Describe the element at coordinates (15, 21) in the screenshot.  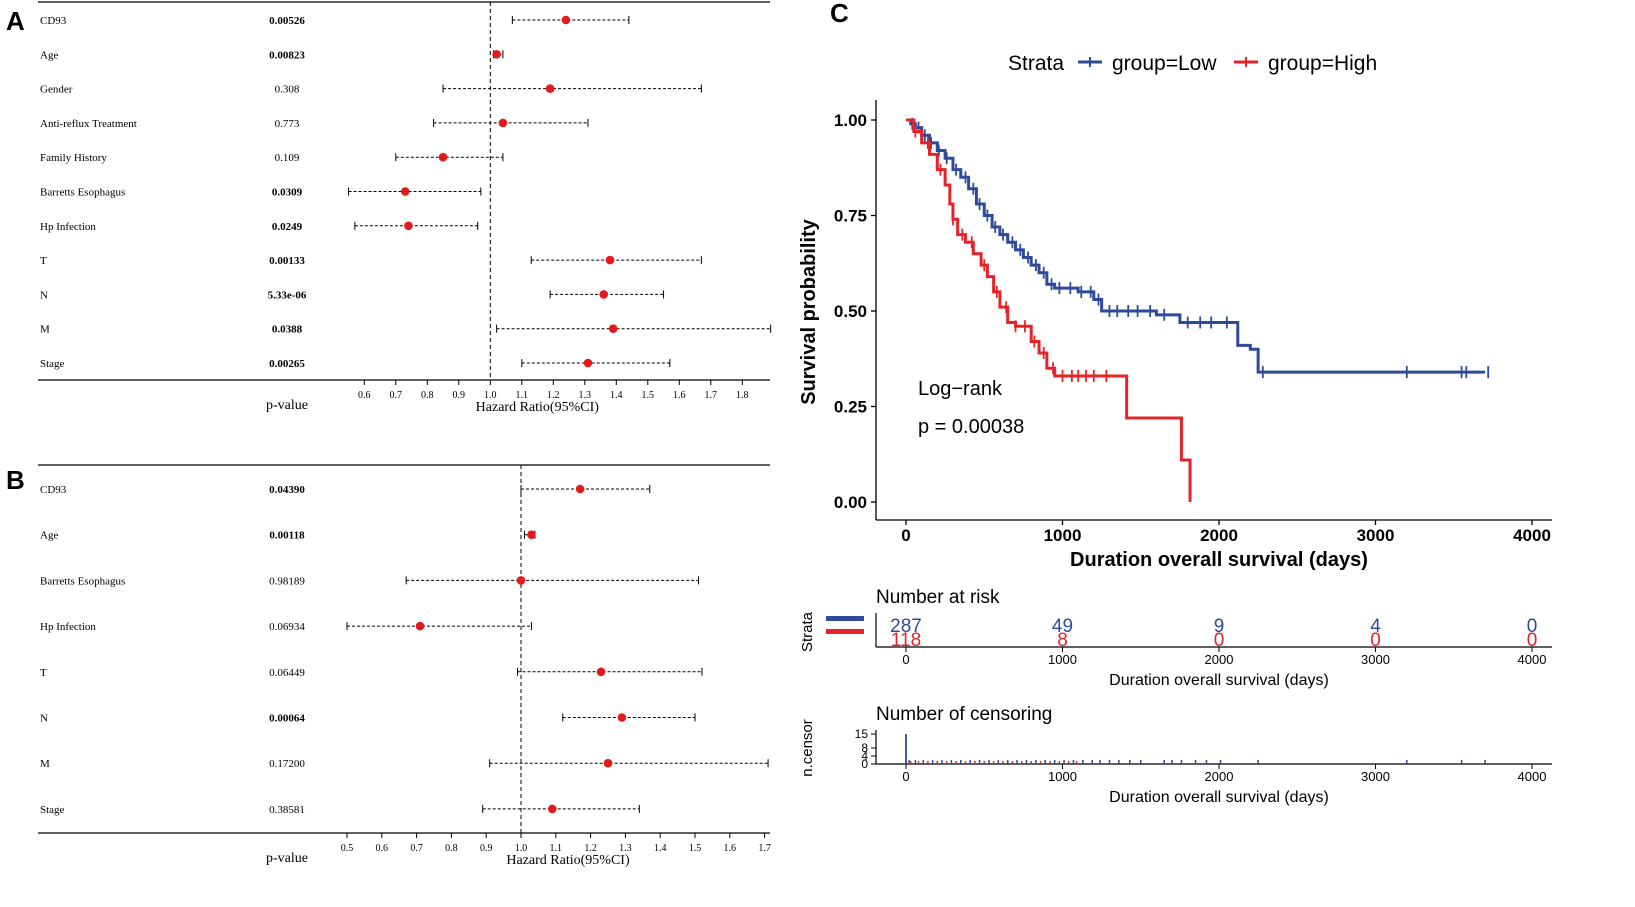
I see `panel-a-label: A` at that location.